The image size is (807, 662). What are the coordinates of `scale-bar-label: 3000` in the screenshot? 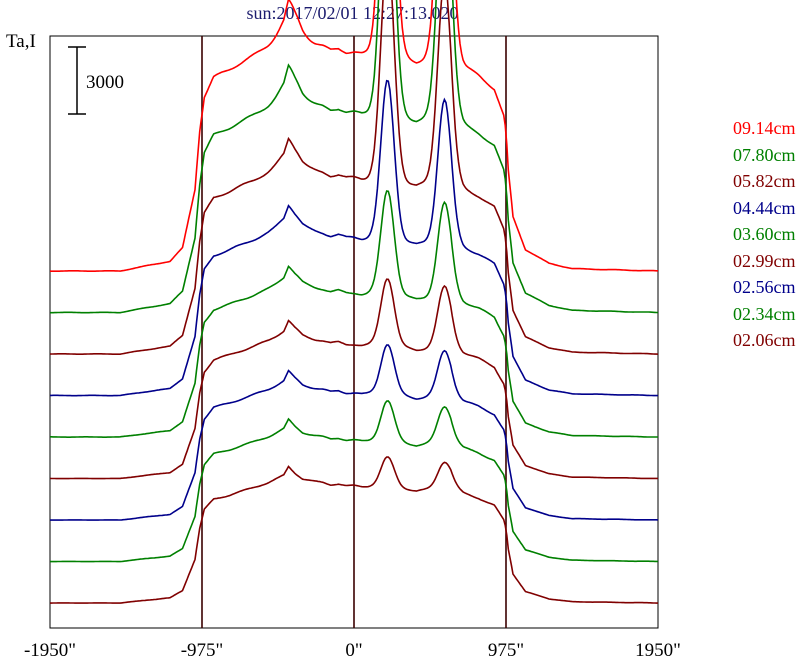 It's located at (105, 82).